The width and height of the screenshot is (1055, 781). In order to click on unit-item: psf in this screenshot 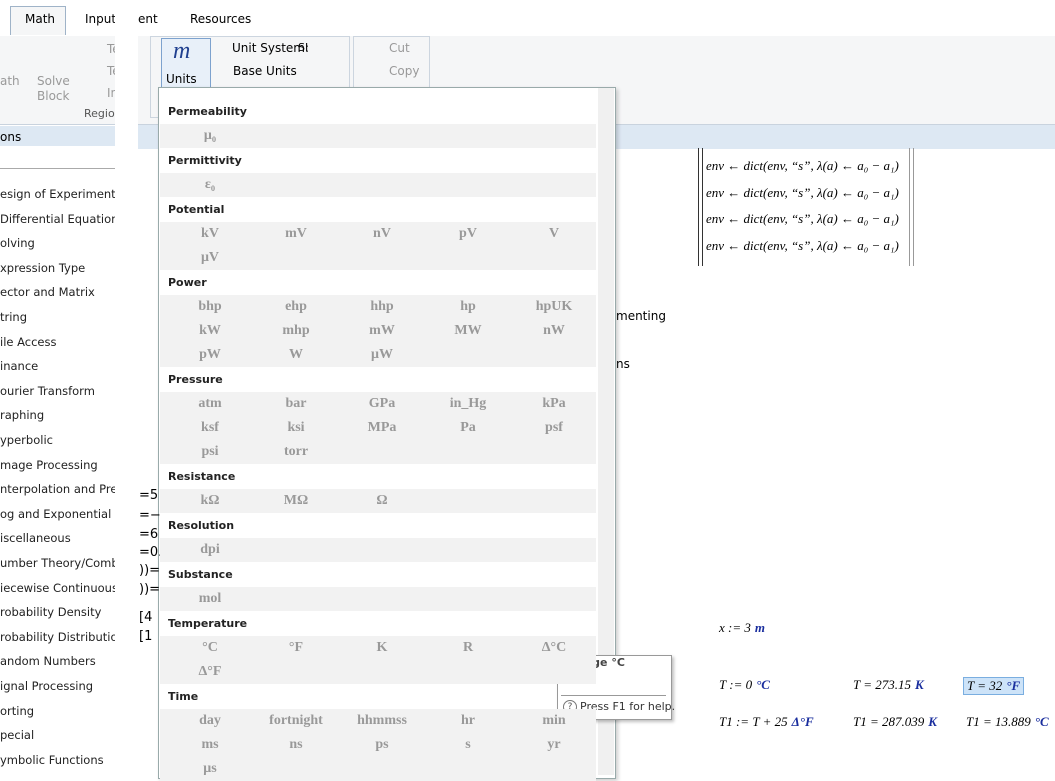, I will do `click(554, 427)`.